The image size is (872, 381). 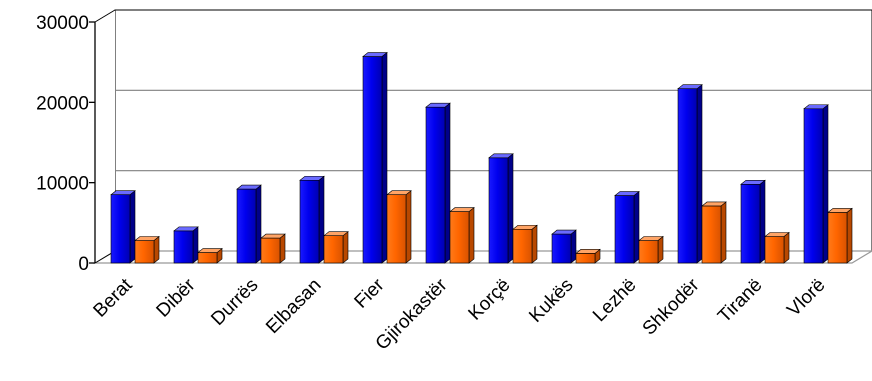 What do you see at coordinates (62, 184) in the screenshot?
I see `y-tick-label: 10000` at bounding box center [62, 184].